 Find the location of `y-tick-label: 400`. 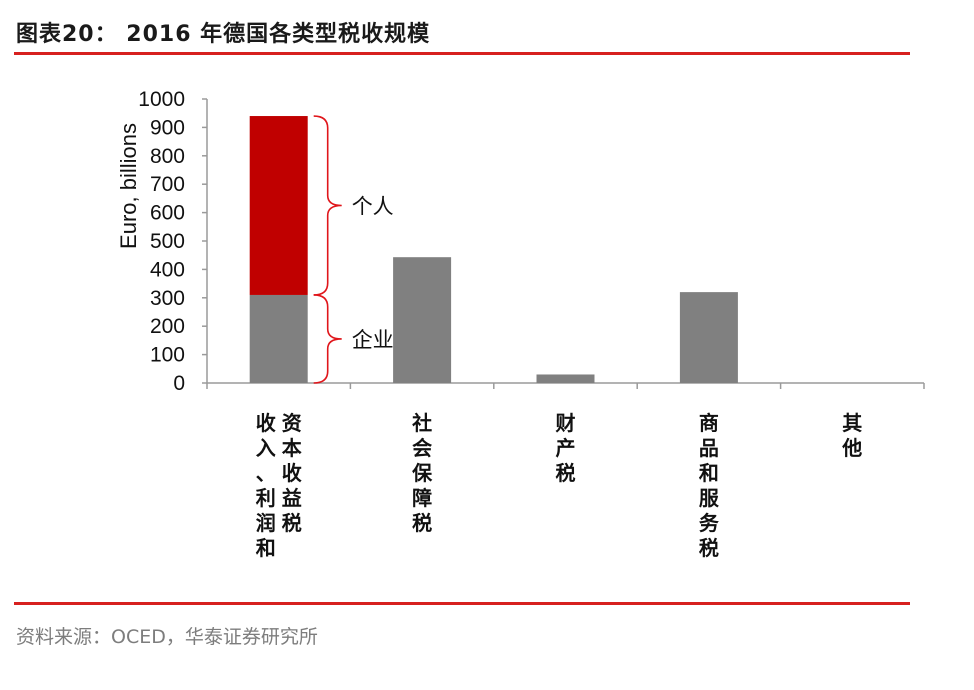

y-tick-label: 400 is located at coordinates (167, 269).